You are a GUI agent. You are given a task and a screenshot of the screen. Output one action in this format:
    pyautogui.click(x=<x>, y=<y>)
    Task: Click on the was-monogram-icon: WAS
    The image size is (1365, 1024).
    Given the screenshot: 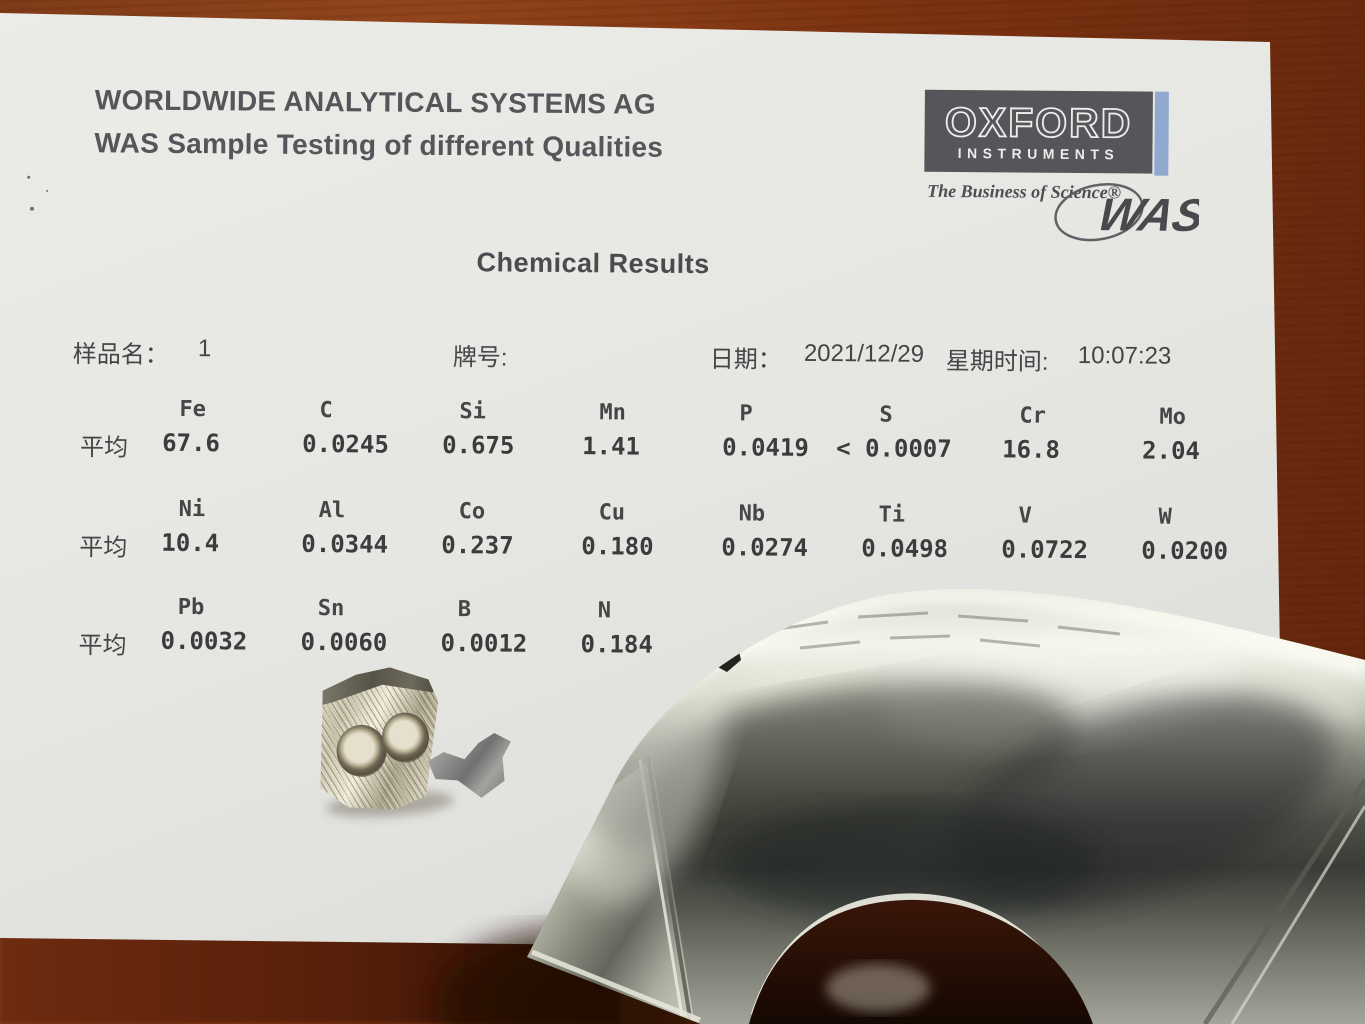 What is the action you would take?
    pyautogui.click(x=1126, y=212)
    